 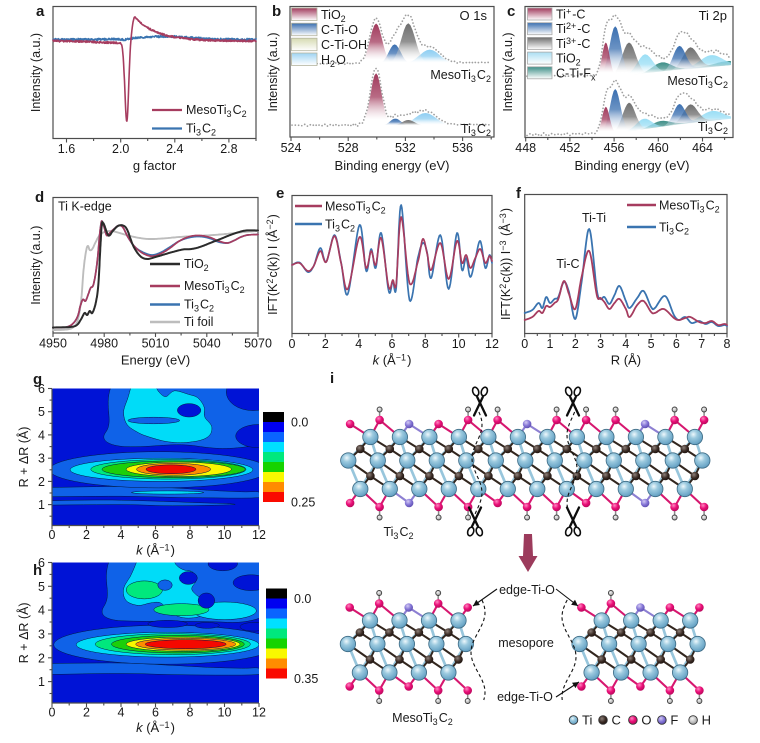 I want to click on svg-text: 2.8, so click(x=228, y=149).